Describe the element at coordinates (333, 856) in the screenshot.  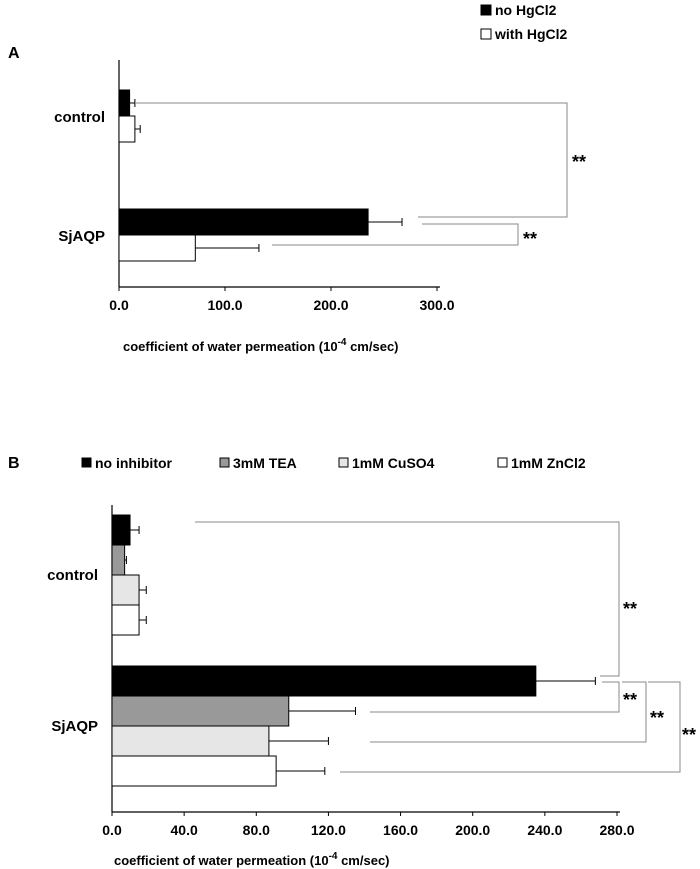
I see `xlabel-b-superscript: -4` at that location.